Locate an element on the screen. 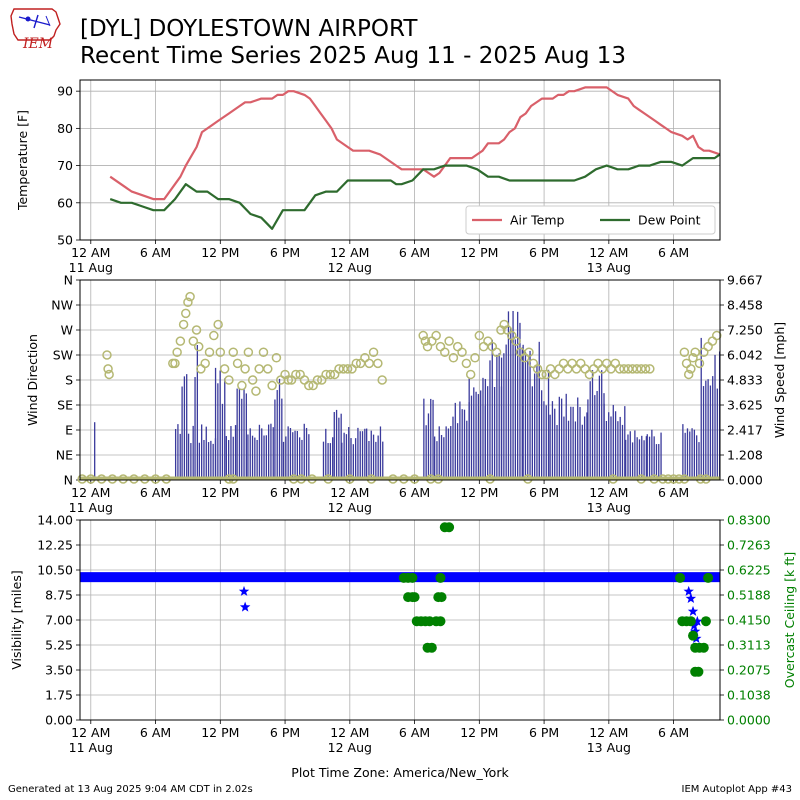 The image size is (800, 800). x-tick-date-label: 12 Aug is located at coordinates (350, 747).